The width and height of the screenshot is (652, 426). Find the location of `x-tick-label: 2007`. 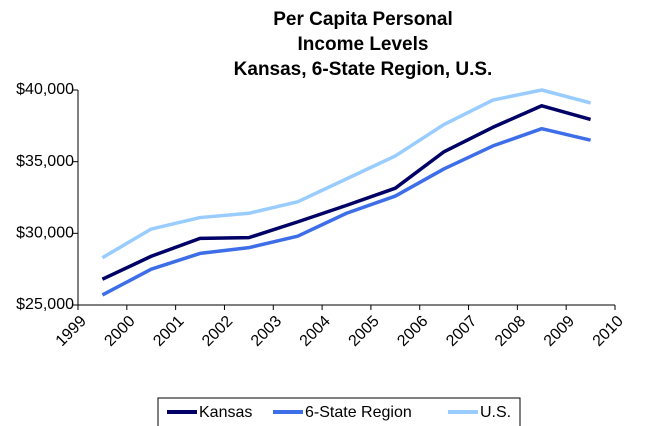

x-tick-label: 2007 is located at coordinates (461, 331).